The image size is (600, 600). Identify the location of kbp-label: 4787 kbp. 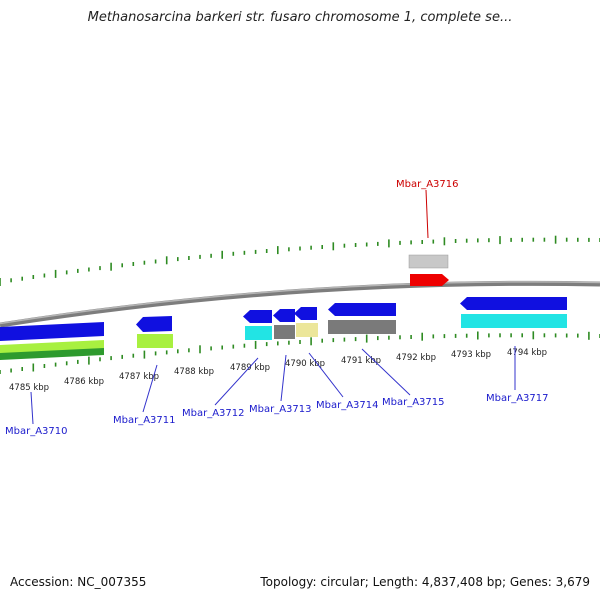
(139, 377).